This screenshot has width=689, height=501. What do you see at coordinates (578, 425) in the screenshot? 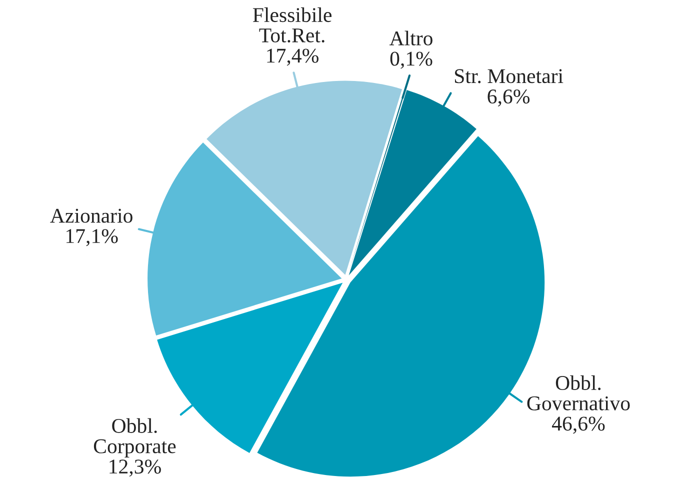
I see `data-label: 46,6%` at bounding box center [578, 425].